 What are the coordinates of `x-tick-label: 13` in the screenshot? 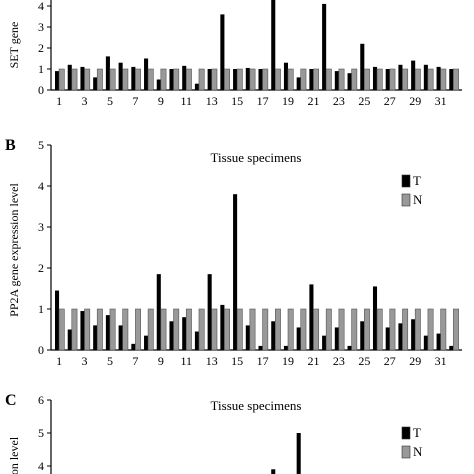 It's located at (212, 101).